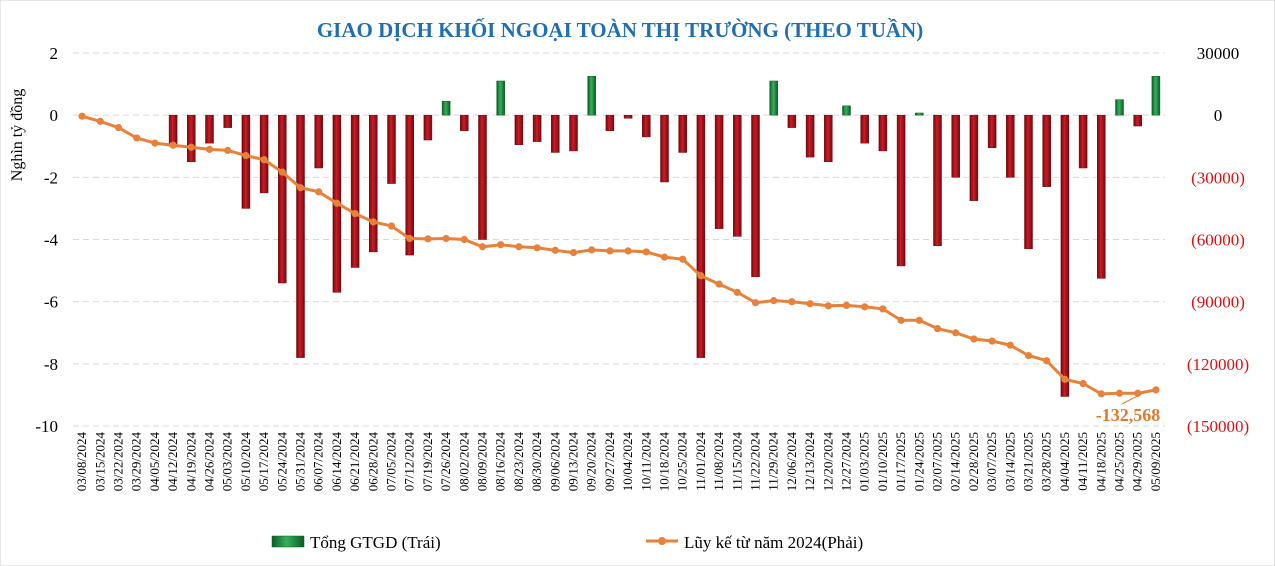  What do you see at coordinates (82, 116) in the screenshot?
I see `line-point-03-08-2024` at bounding box center [82, 116].